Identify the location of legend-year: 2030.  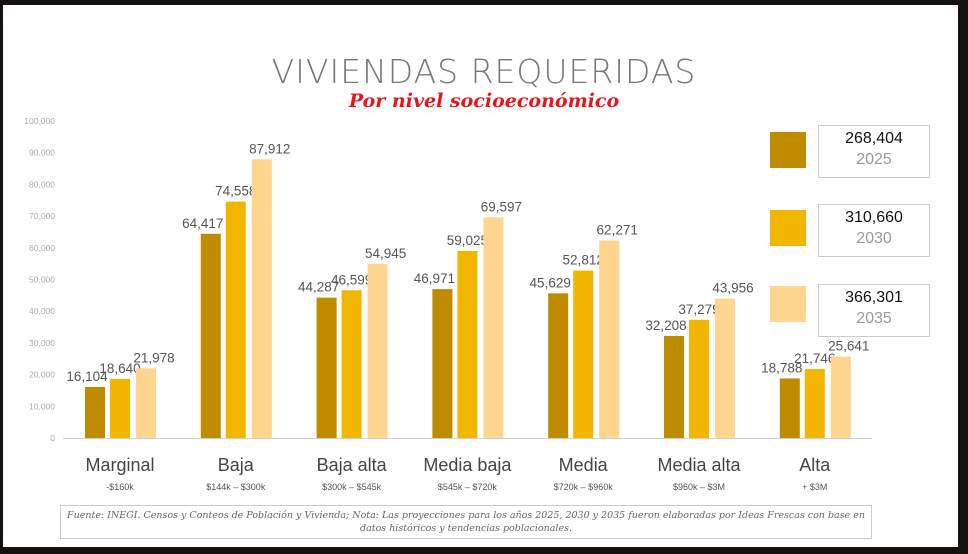
(874, 238).